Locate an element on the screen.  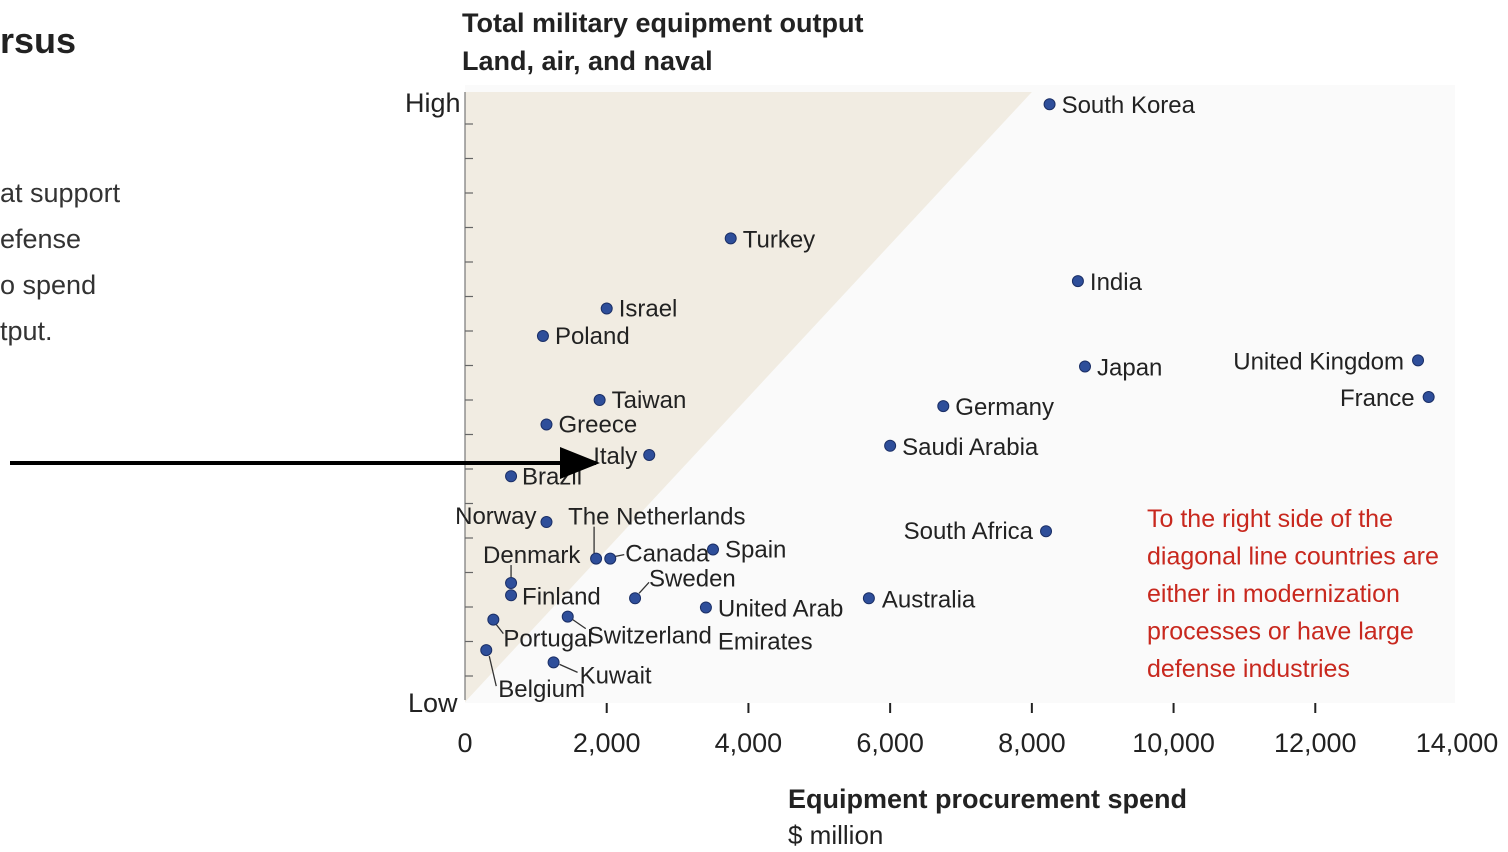
x-tick-label: 10,000 is located at coordinates (1173, 743).